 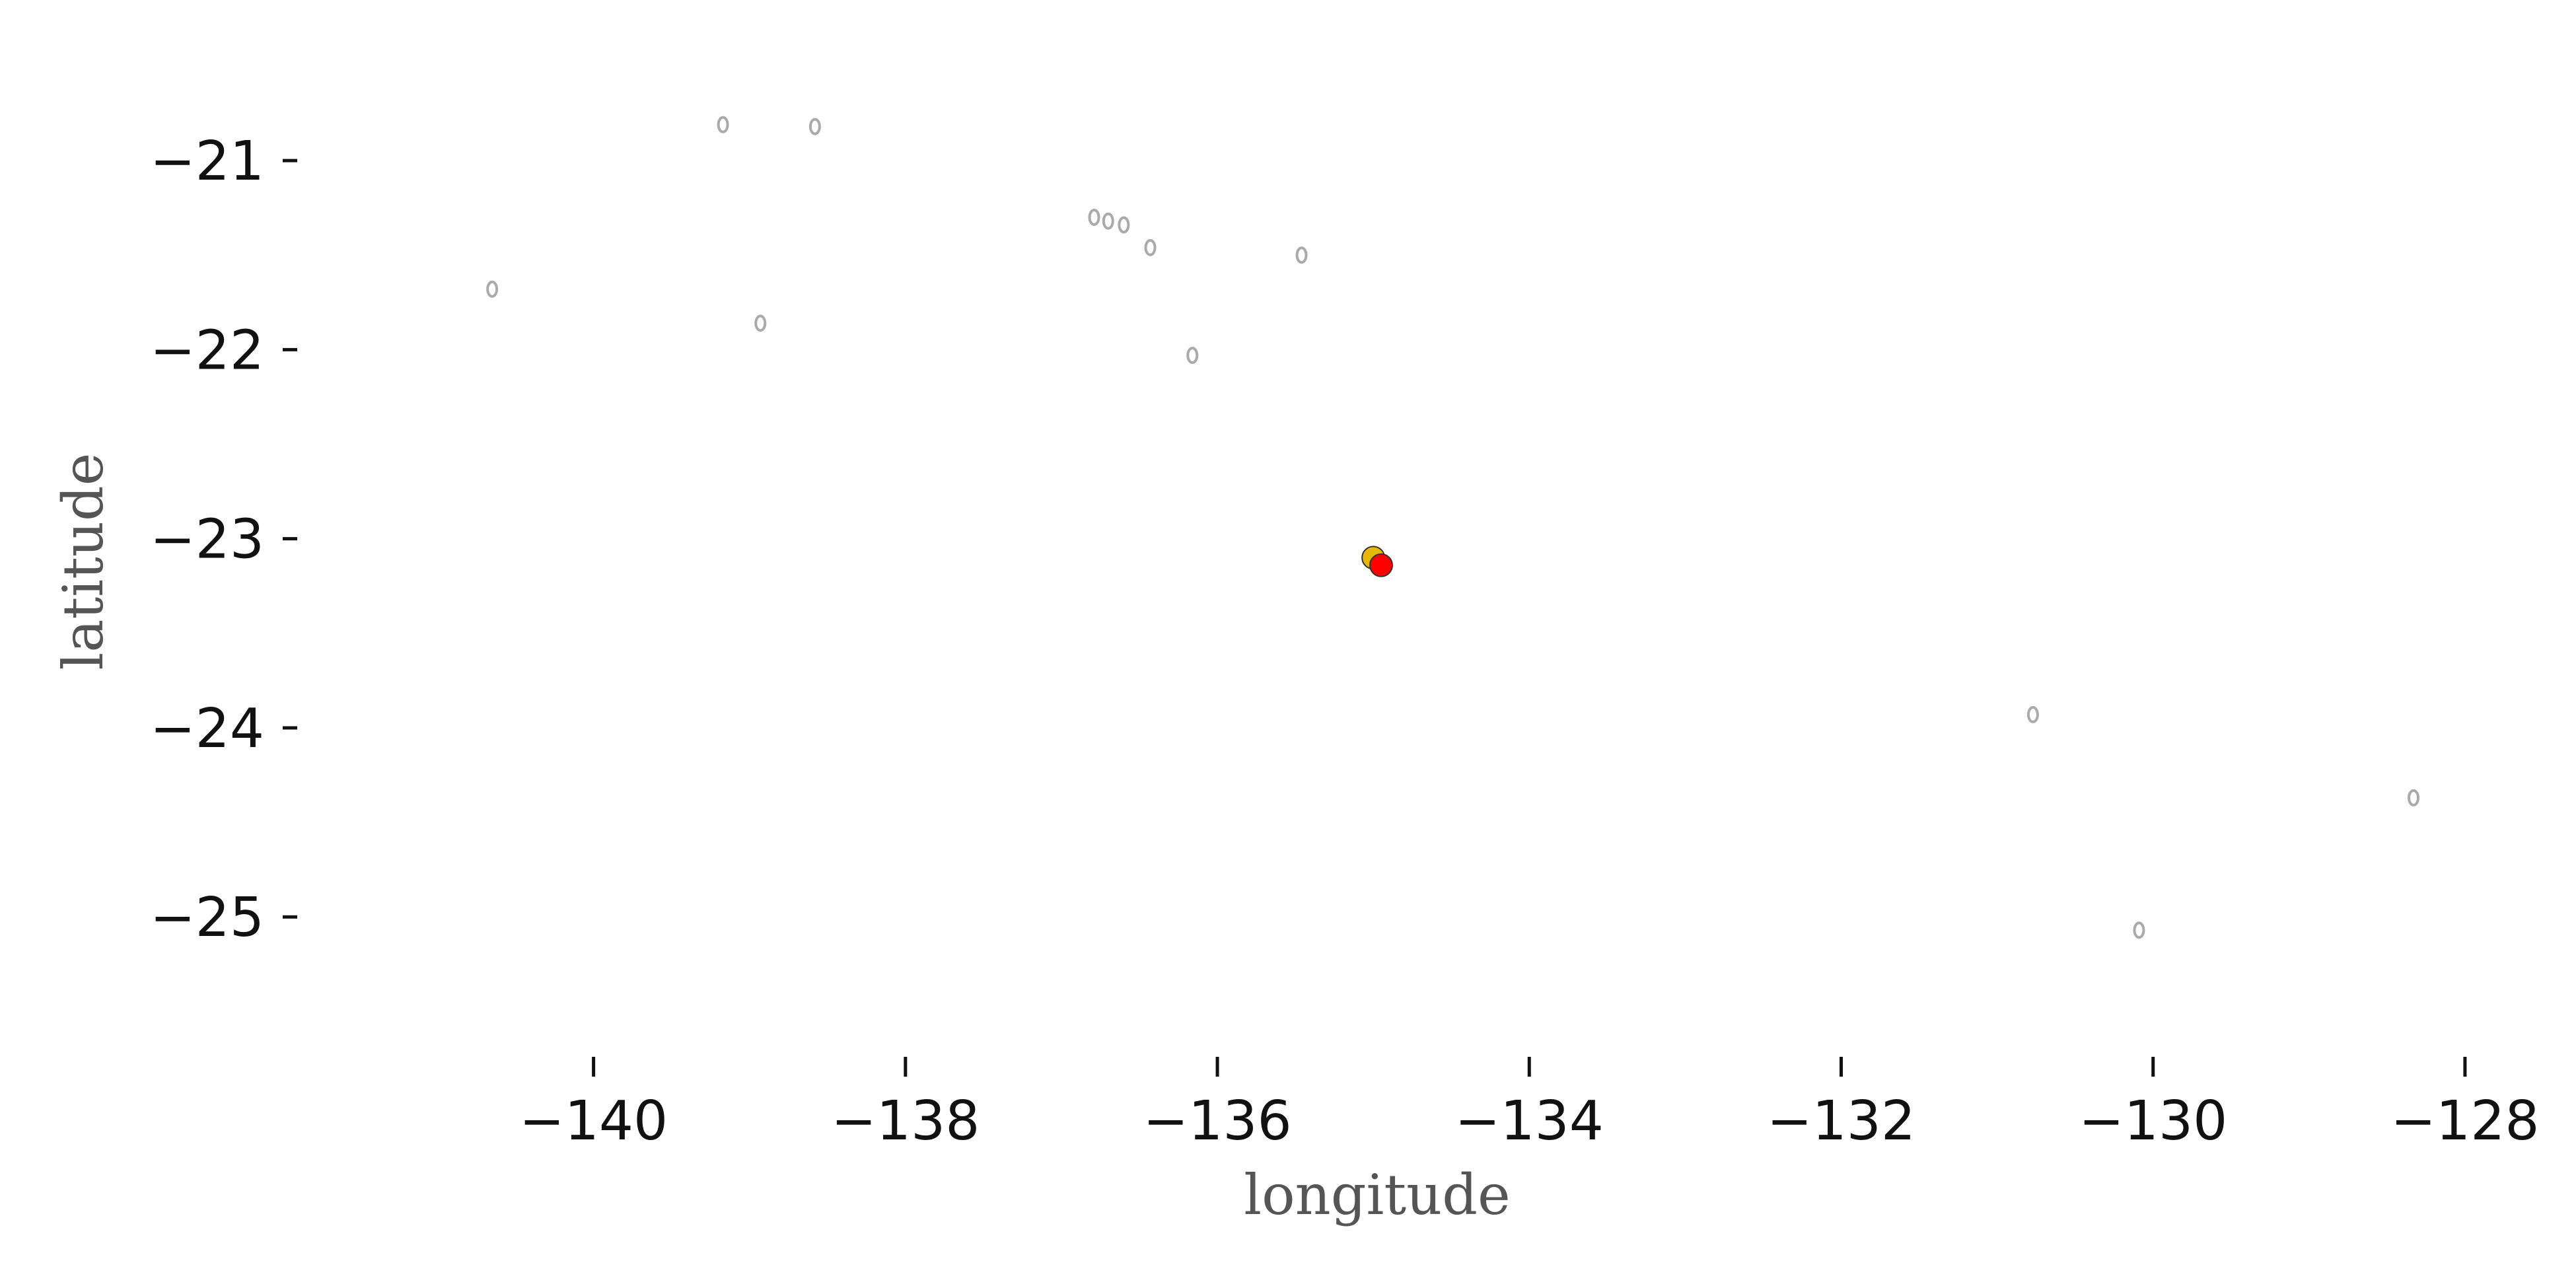 What do you see at coordinates (905, 1122) in the screenshot?
I see `x-tick-label-1: −138` at bounding box center [905, 1122].